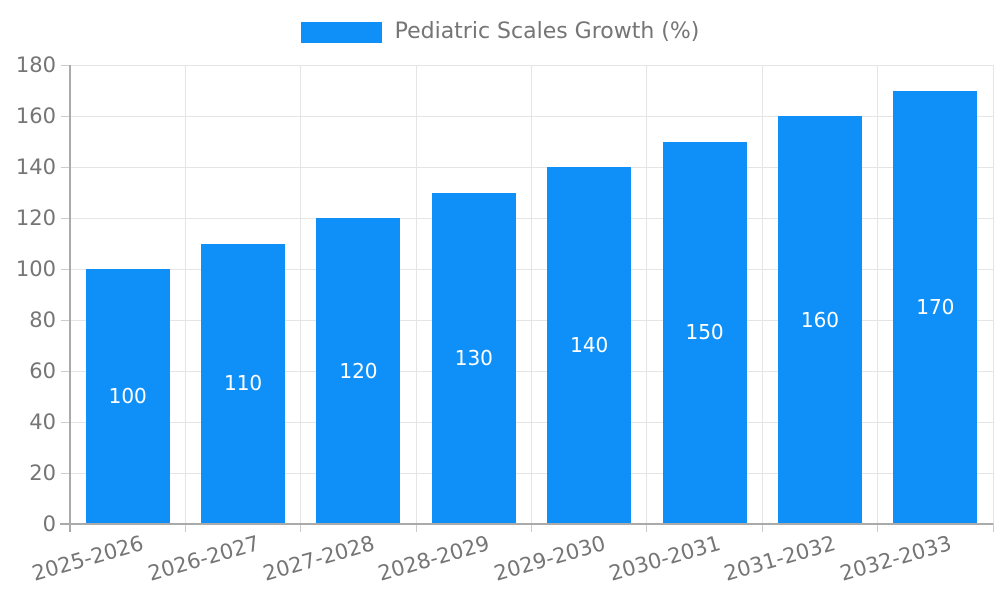 This screenshot has height=600, width=1000. What do you see at coordinates (780, 558) in the screenshot?
I see `x-tick-label: 2031-2032` at bounding box center [780, 558].